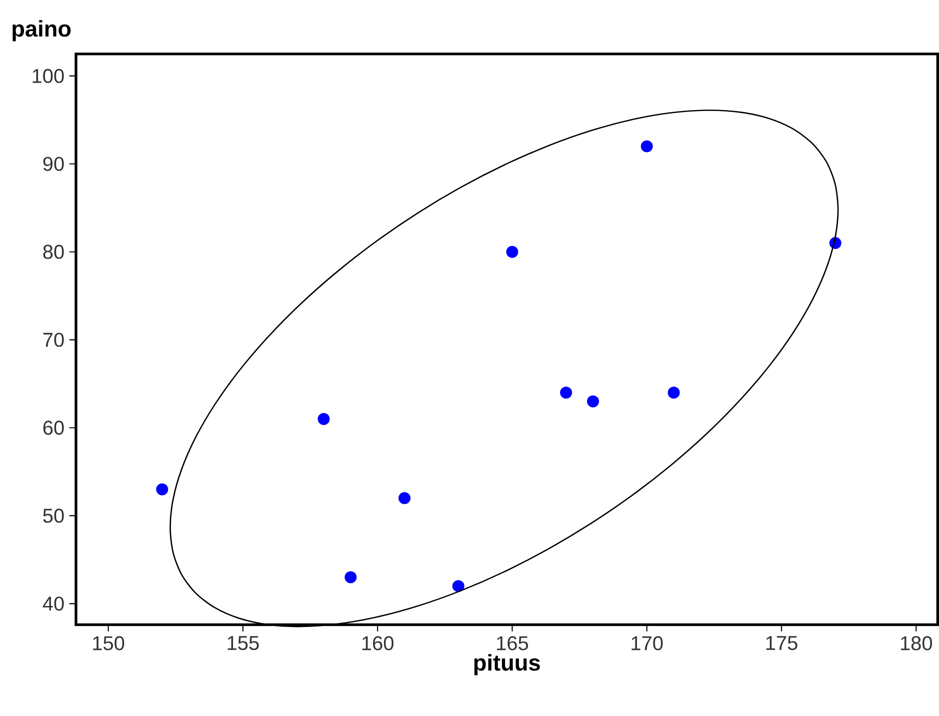  Describe the element at coordinates (41, 31) in the screenshot. I see `y-axis-title: paino` at that location.